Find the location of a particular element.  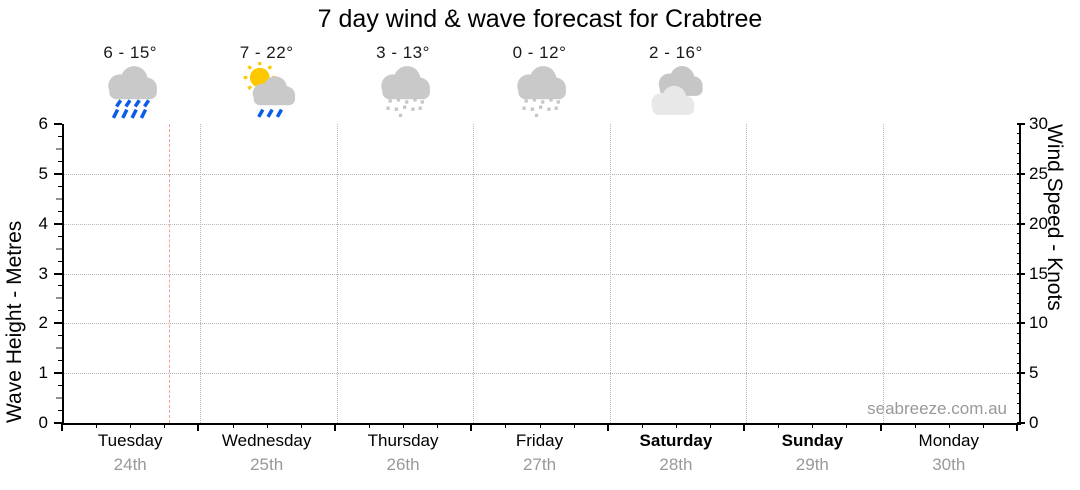

day-date-label: 29th is located at coordinates (812, 464).